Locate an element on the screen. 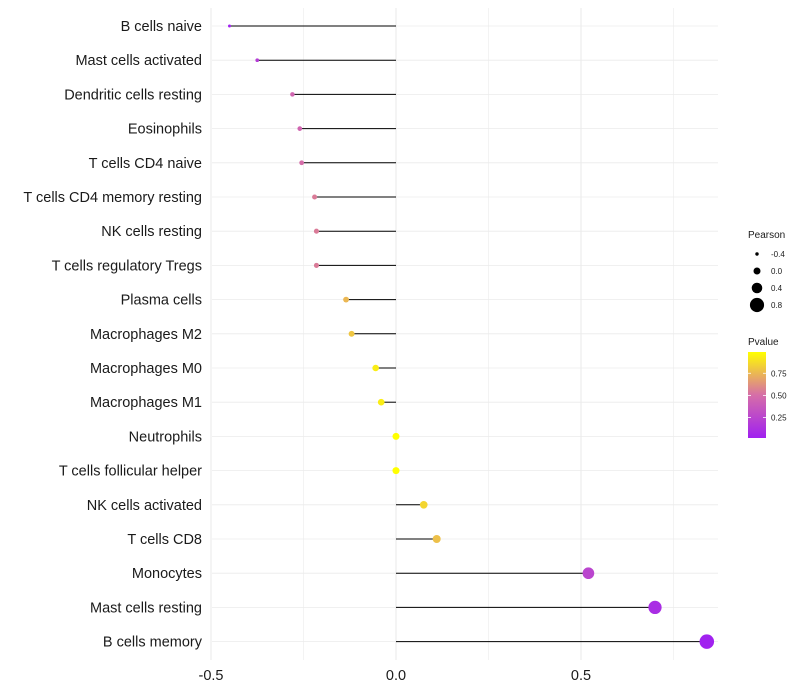  y-axis-label: Mast cells activated is located at coordinates (138, 61).